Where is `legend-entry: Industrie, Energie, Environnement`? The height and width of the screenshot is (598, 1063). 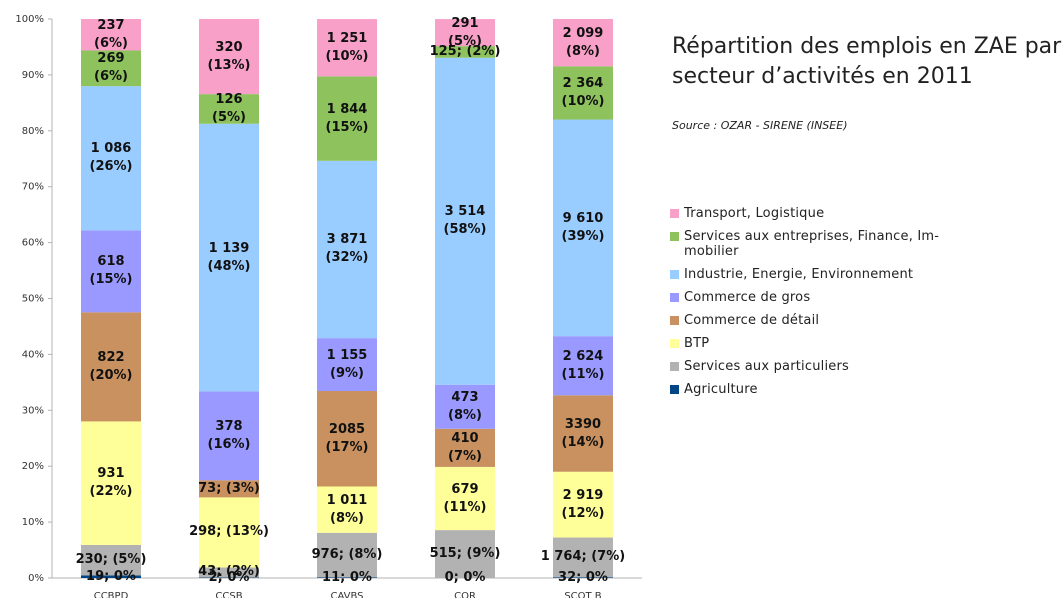 legend-entry: Industrie, Energie, Environnement is located at coordinates (835, 274).